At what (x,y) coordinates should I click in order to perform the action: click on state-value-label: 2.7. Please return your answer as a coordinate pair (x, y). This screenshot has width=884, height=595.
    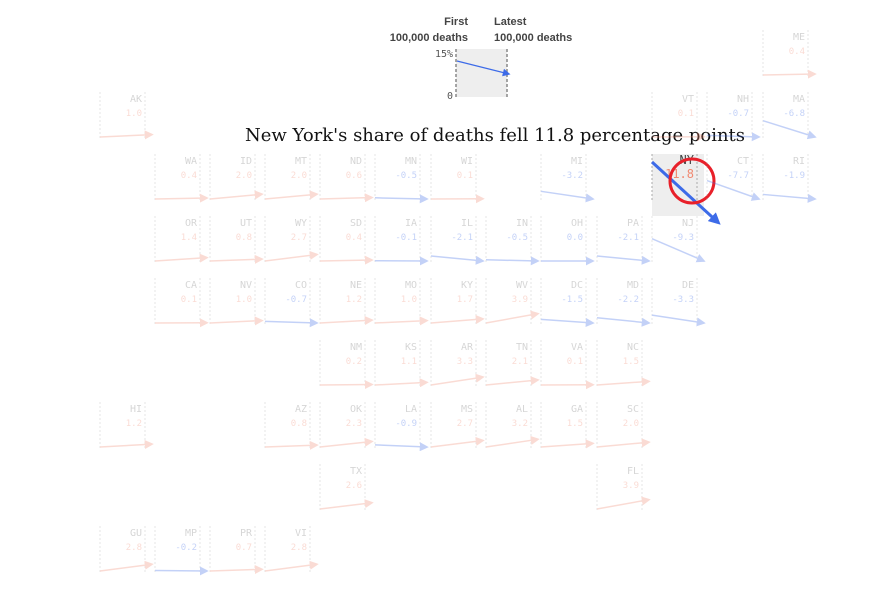
    Looking at the image, I should click on (465, 424).